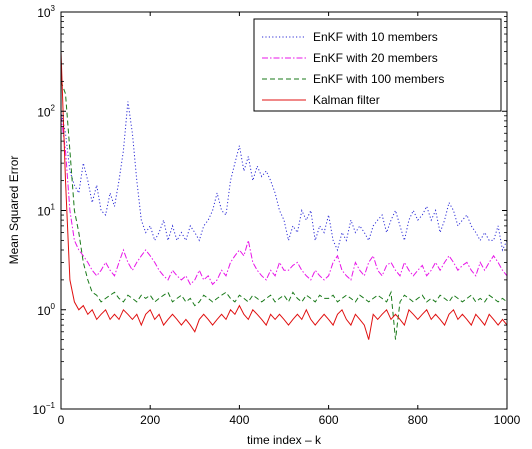 The width and height of the screenshot is (532, 449). I want to click on x-tick-label: 200, so click(150, 420).